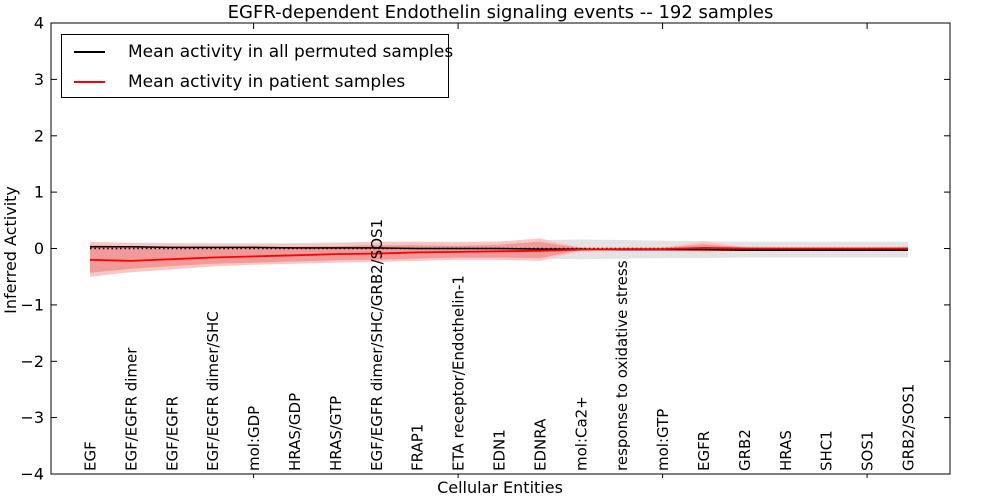 The height and width of the screenshot is (500, 1000). Describe the element at coordinates (868, 451) in the screenshot. I see `x-category-label: SOS1` at that location.